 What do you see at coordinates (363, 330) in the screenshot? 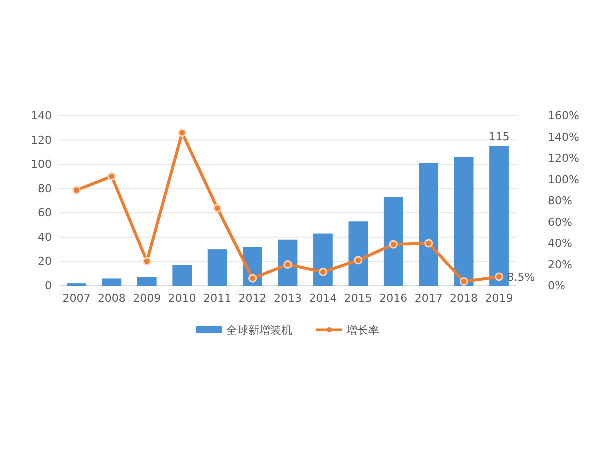
I see `legend-label: 增长率` at bounding box center [363, 330].